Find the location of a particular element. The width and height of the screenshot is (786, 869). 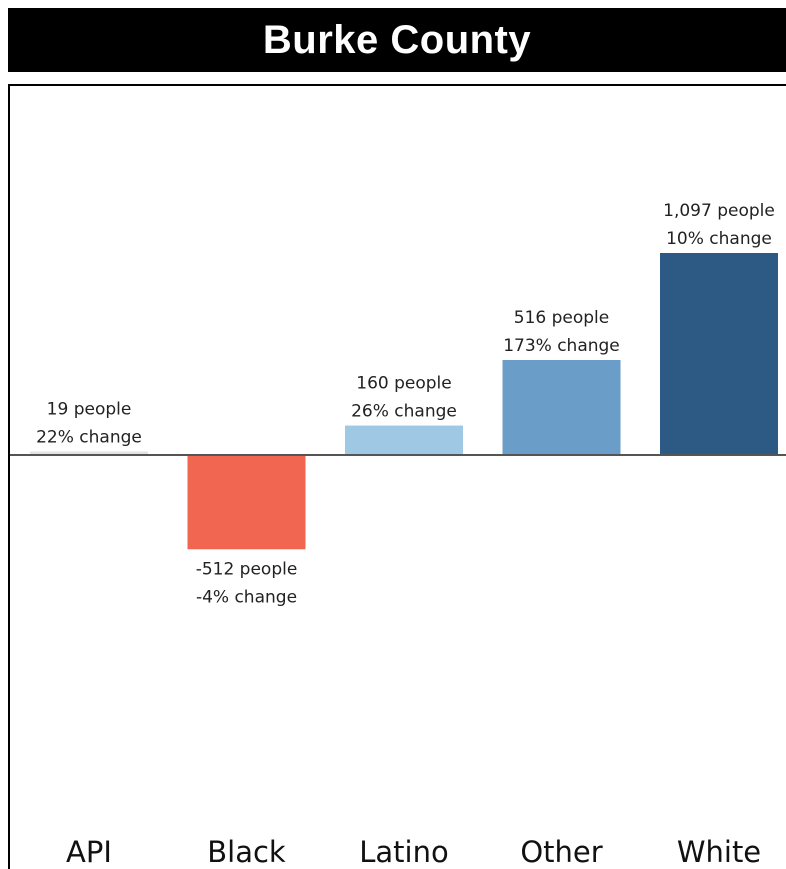

data-label-people: 19 people is located at coordinates (89, 410).